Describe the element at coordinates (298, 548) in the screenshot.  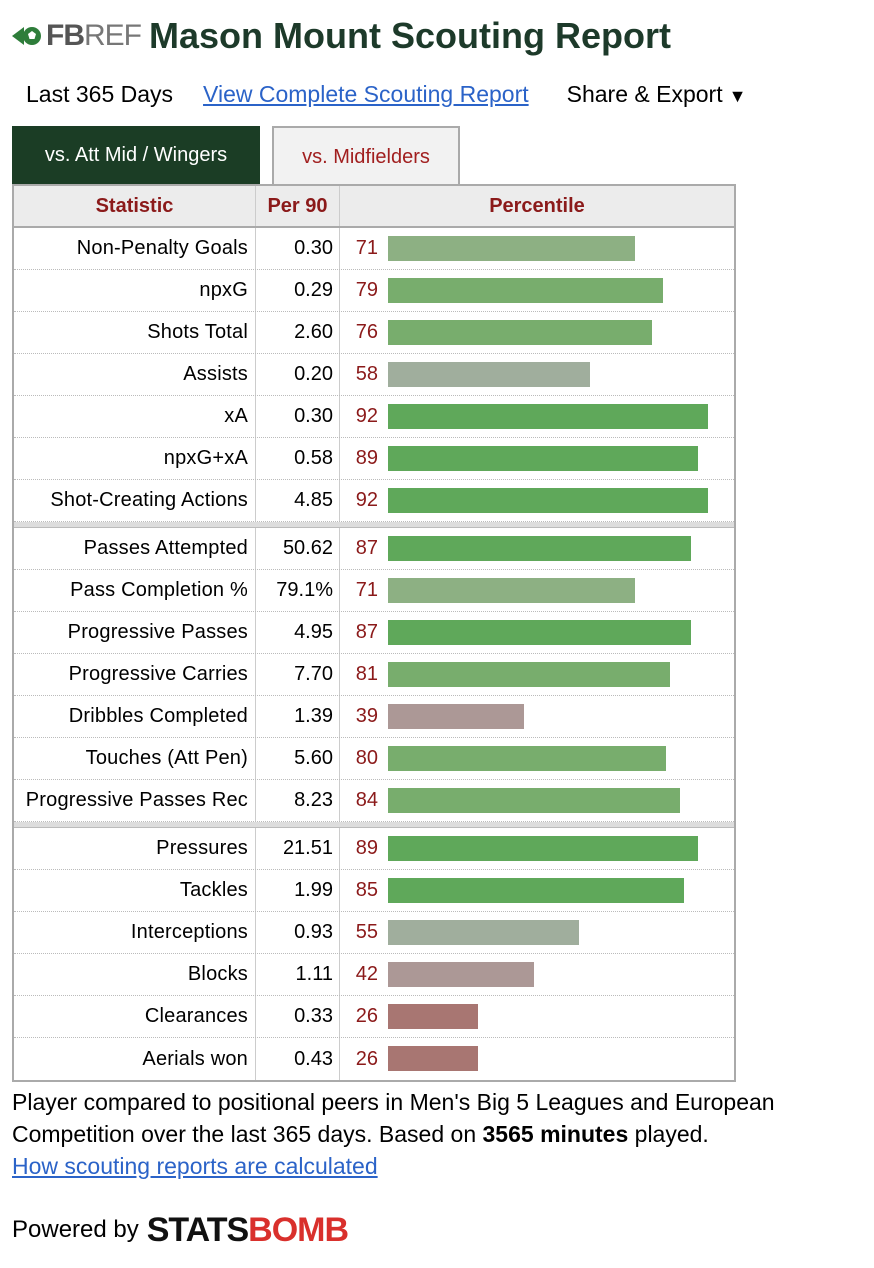
I see `per90-value: 50.62` at that location.